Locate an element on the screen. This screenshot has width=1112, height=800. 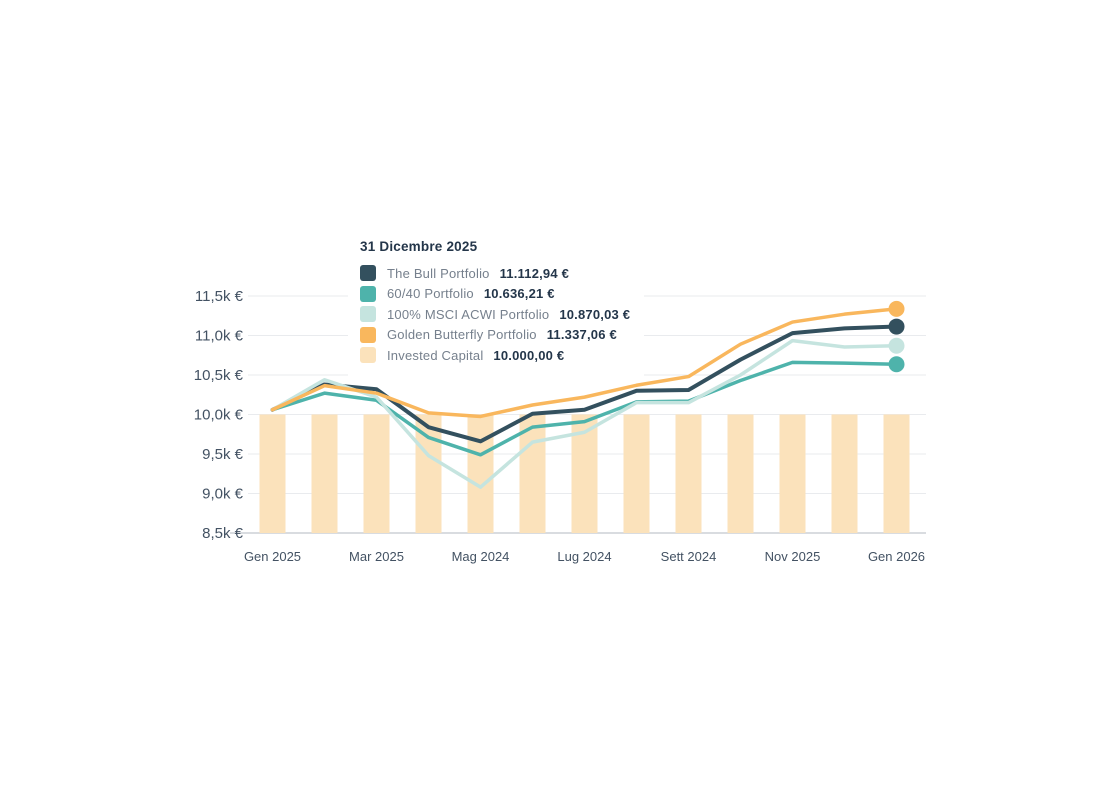
tooltip-date: 31 Dicembre 2025 is located at coordinates (419, 246).